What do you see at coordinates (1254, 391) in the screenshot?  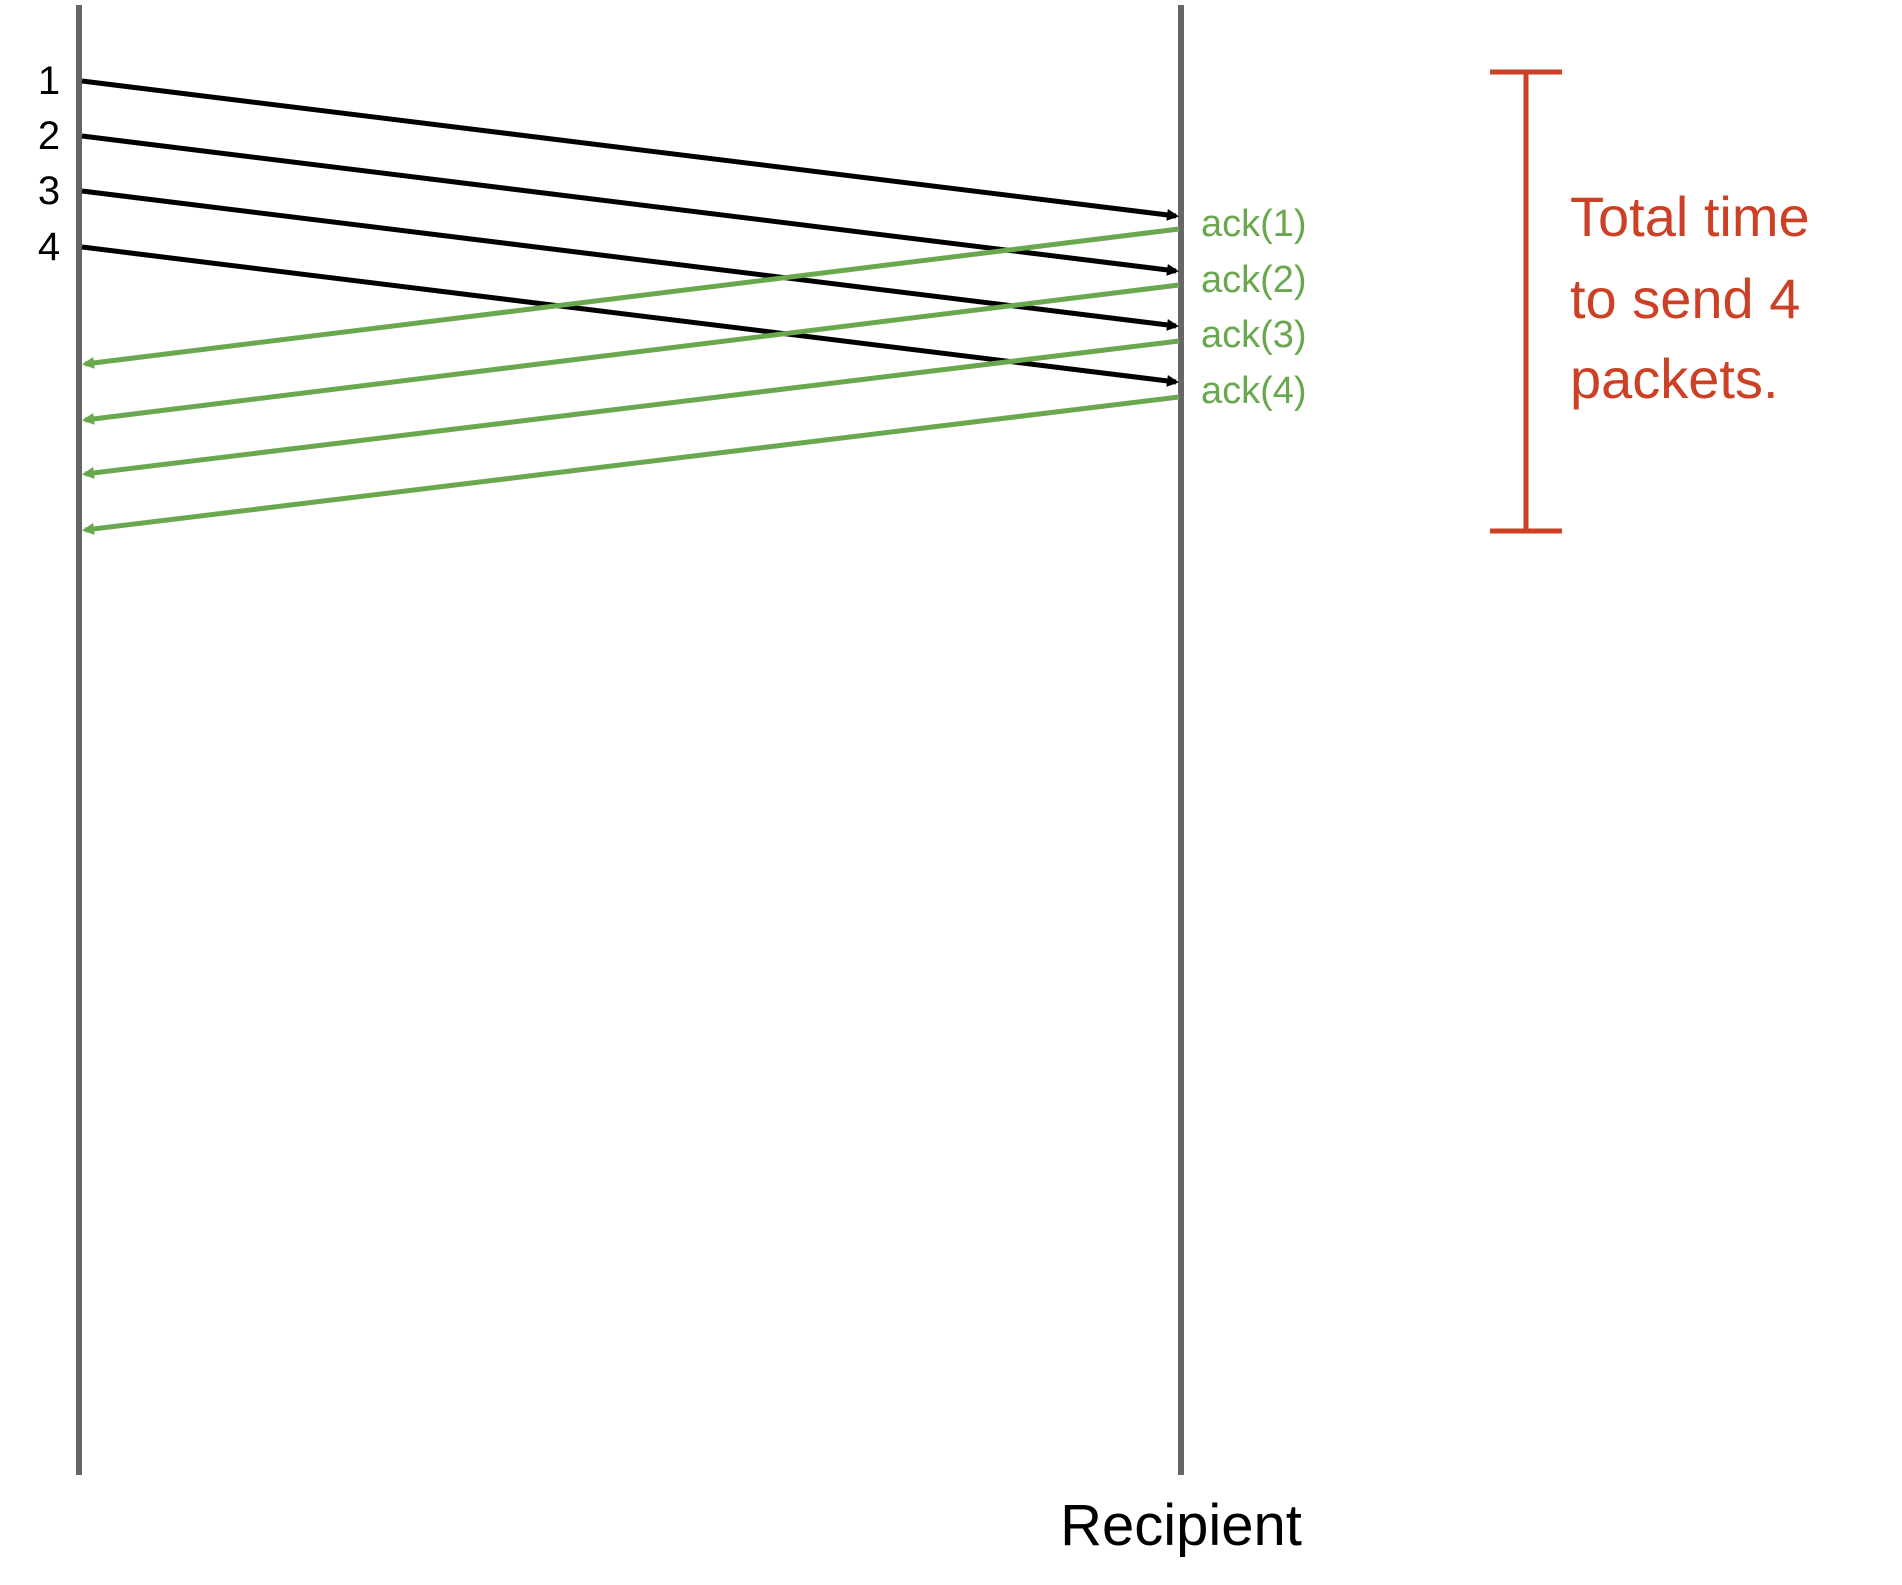 I see `ack-label: ack(4)` at bounding box center [1254, 391].